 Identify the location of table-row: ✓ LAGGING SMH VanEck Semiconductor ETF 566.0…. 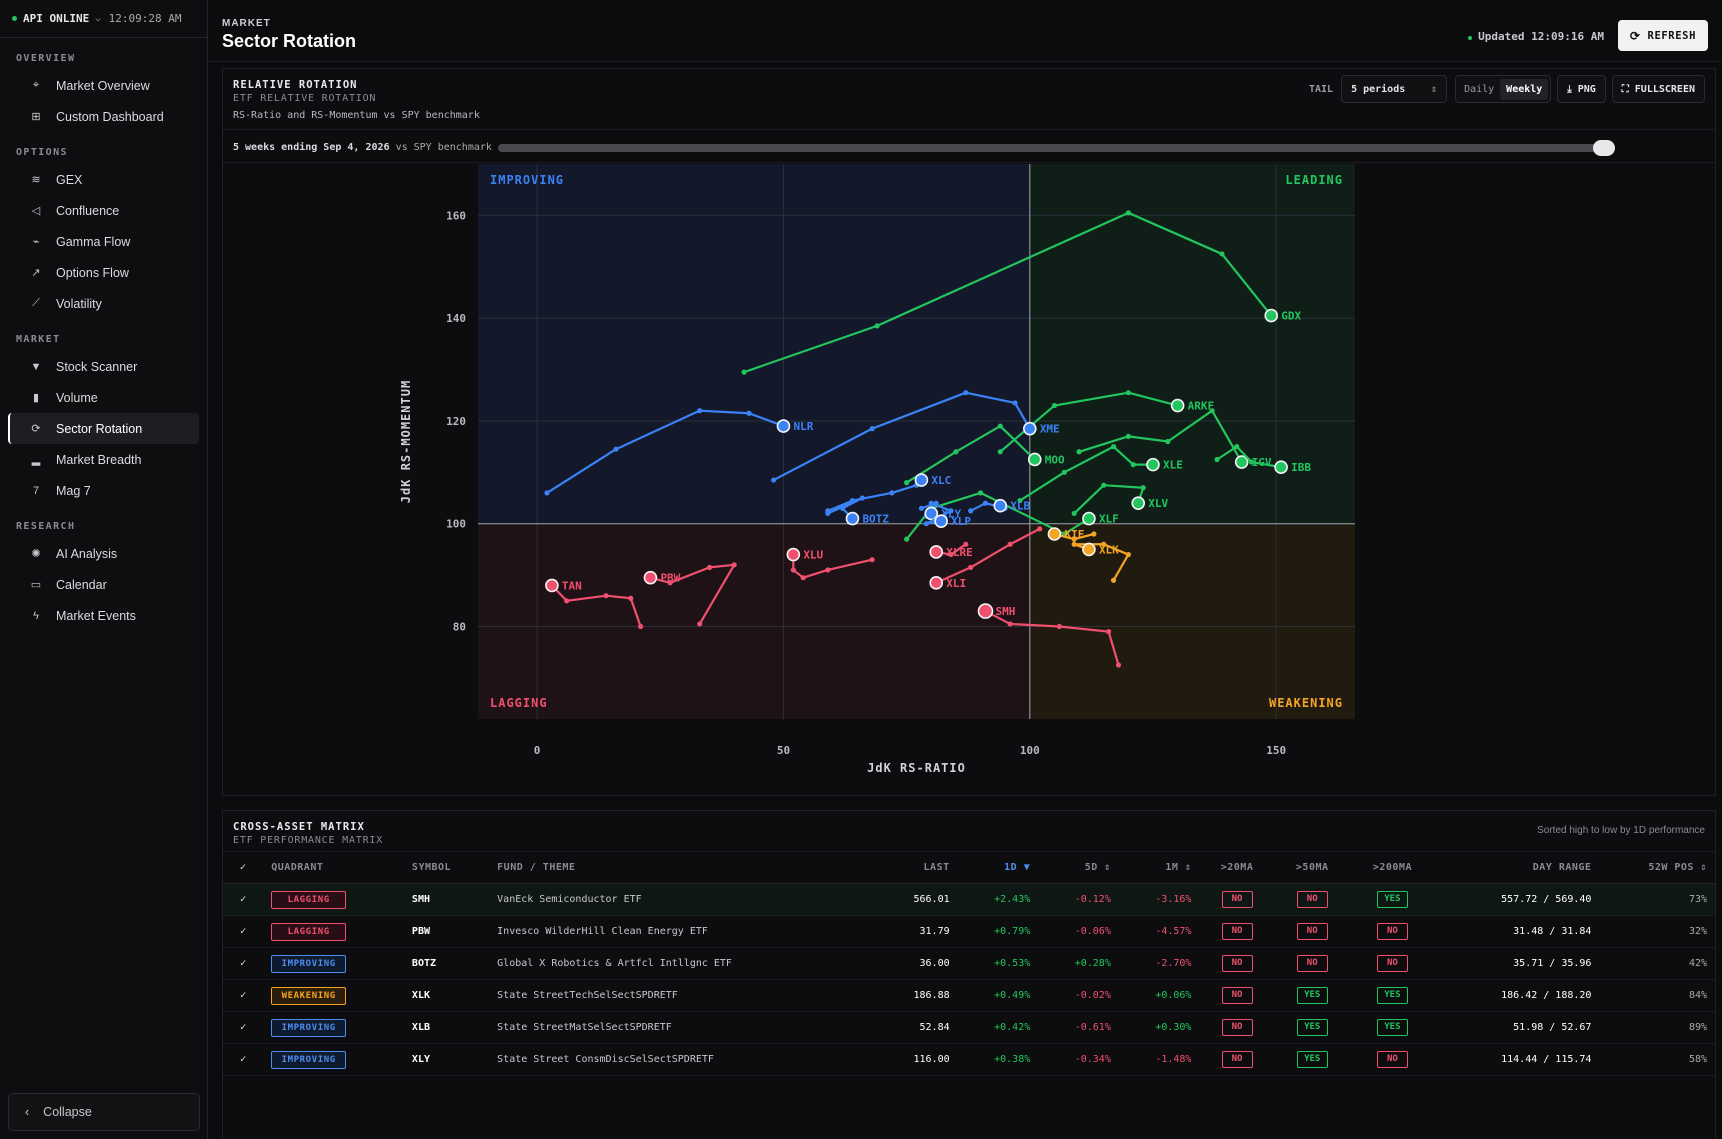
(969, 899).